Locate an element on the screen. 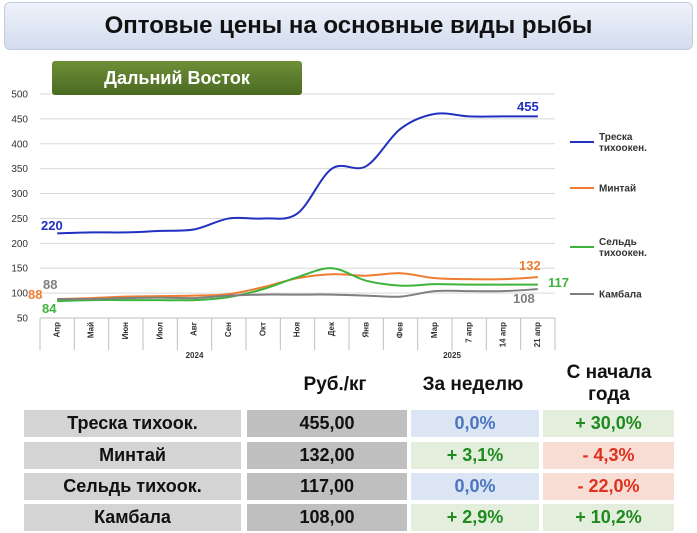 The image size is (697, 533). x-tick-label: Янв is located at coordinates (365, 330).